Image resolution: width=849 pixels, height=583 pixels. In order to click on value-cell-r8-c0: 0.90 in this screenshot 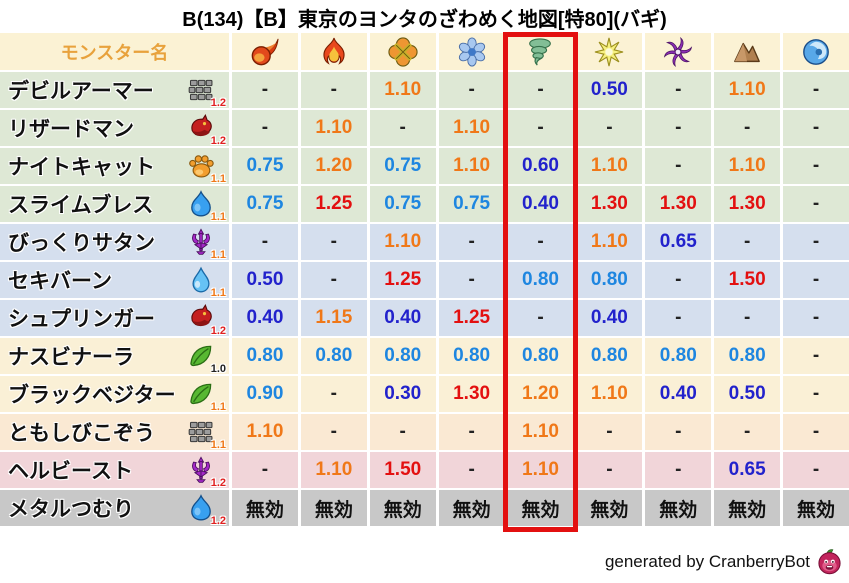, I will do `click(265, 394)`.